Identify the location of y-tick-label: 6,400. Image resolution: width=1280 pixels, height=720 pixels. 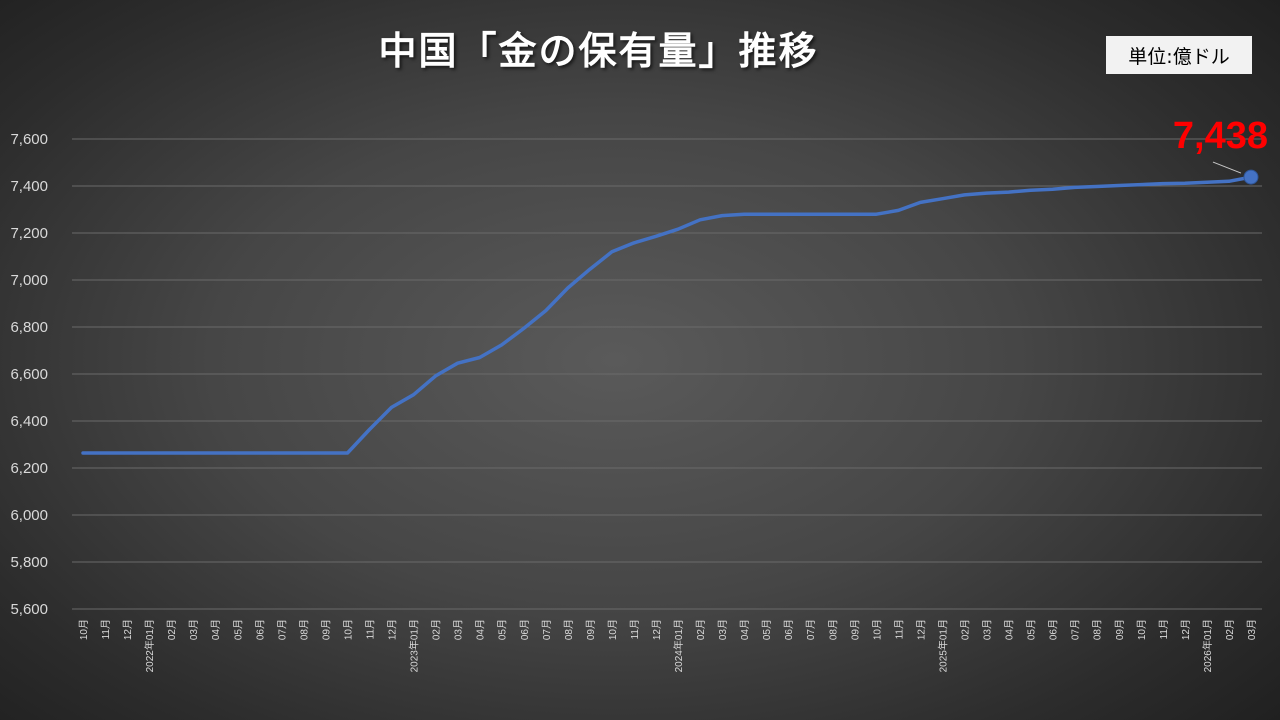
(29, 421).